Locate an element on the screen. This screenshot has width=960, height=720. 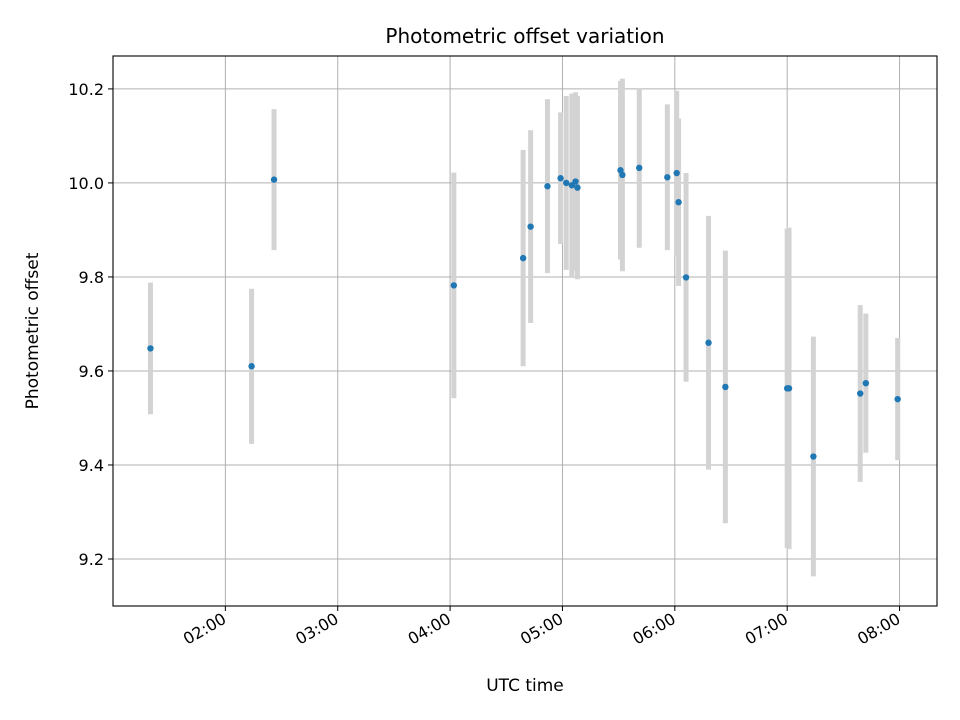
y-tick-label: 10.2 is located at coordinates (86, 89).